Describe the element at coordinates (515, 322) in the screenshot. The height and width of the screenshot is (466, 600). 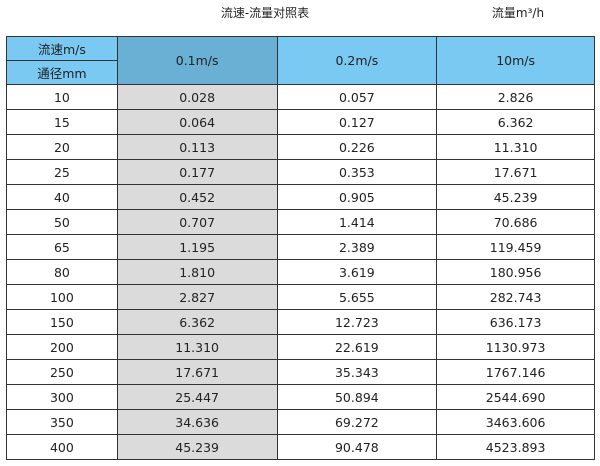
I see `flow-cell: 636.173` at that location.